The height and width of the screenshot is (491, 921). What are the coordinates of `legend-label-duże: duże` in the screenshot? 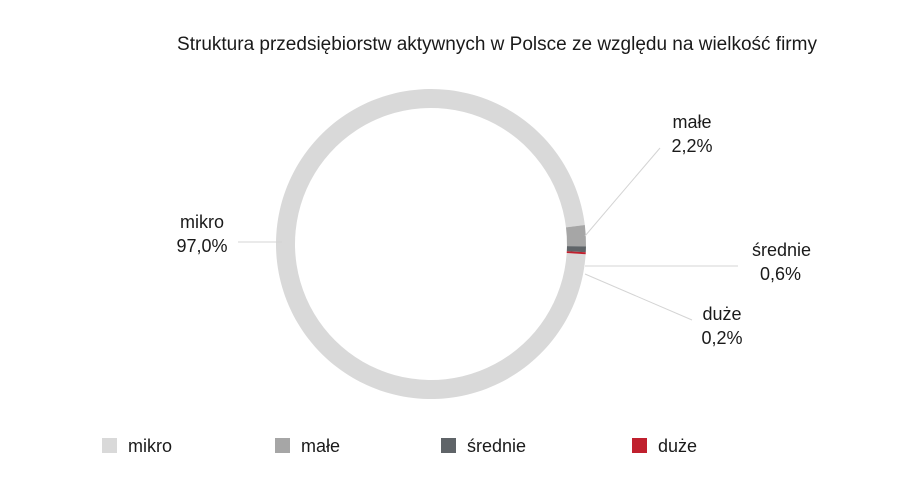 It's located at (677, 446).